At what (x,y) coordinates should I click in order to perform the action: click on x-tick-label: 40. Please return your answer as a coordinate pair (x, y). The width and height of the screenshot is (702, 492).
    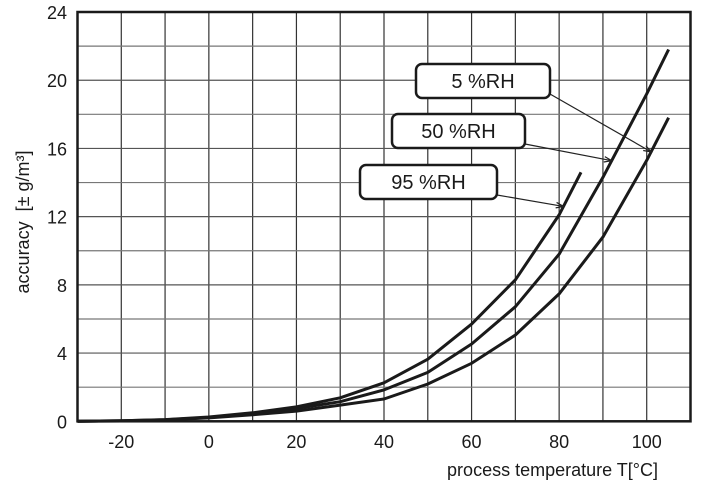
    Looking at the image, I should click on (384, 442).